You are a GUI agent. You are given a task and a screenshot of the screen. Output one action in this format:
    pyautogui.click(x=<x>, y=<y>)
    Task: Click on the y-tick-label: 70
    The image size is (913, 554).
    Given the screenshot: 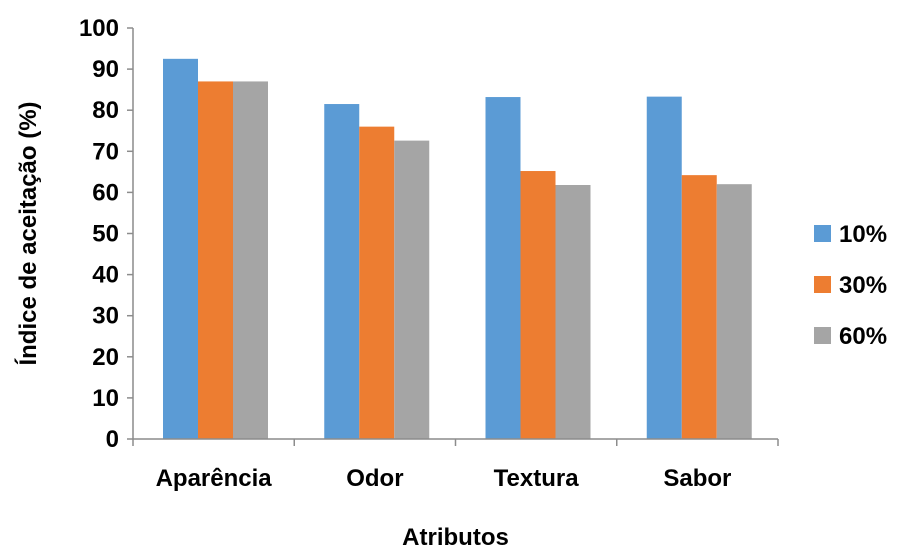 What is the action you would take?
    pyautogui.click(x=105, y=151)
    